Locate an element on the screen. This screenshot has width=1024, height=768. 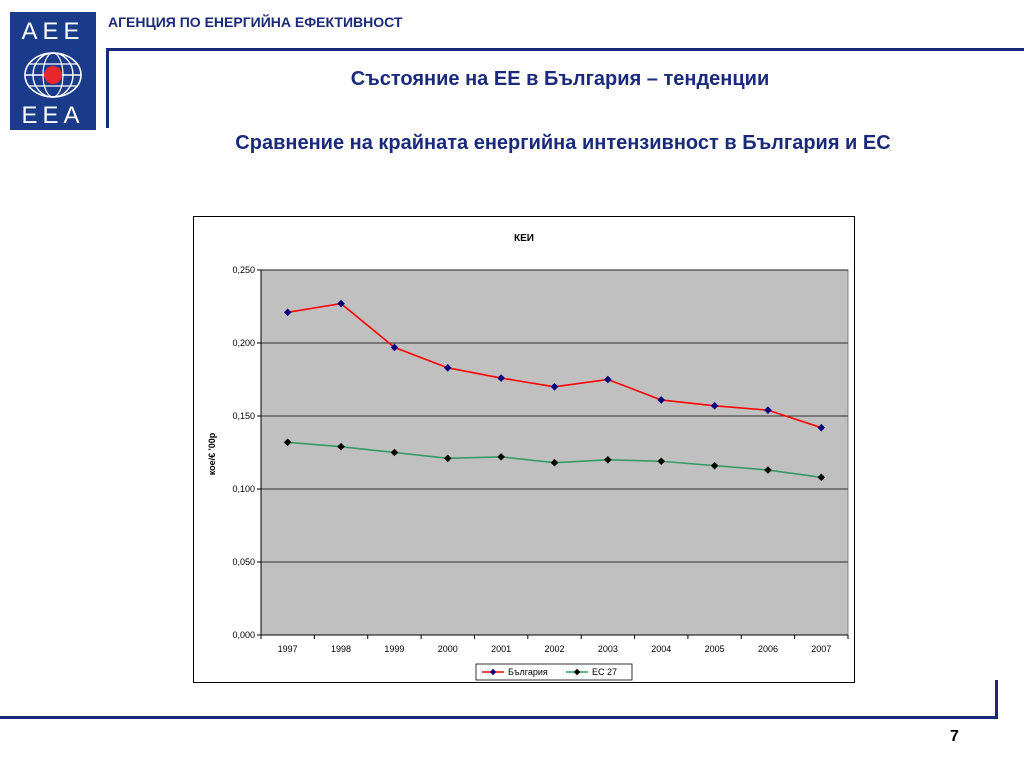
agency-name: АГЕНЦИЯ ПО ЕНЕРГИЙНА ЕФЕКТИВНОСТ is located at coordinates (255, 22).